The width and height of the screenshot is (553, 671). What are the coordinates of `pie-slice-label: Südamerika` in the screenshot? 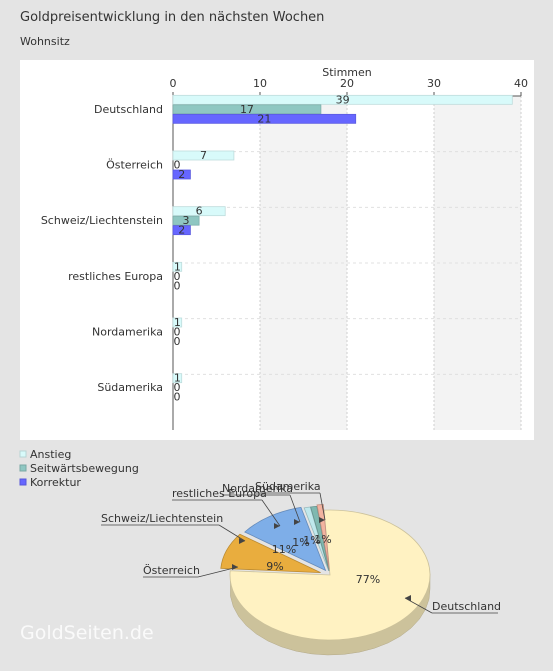 It's located at (288, 486).